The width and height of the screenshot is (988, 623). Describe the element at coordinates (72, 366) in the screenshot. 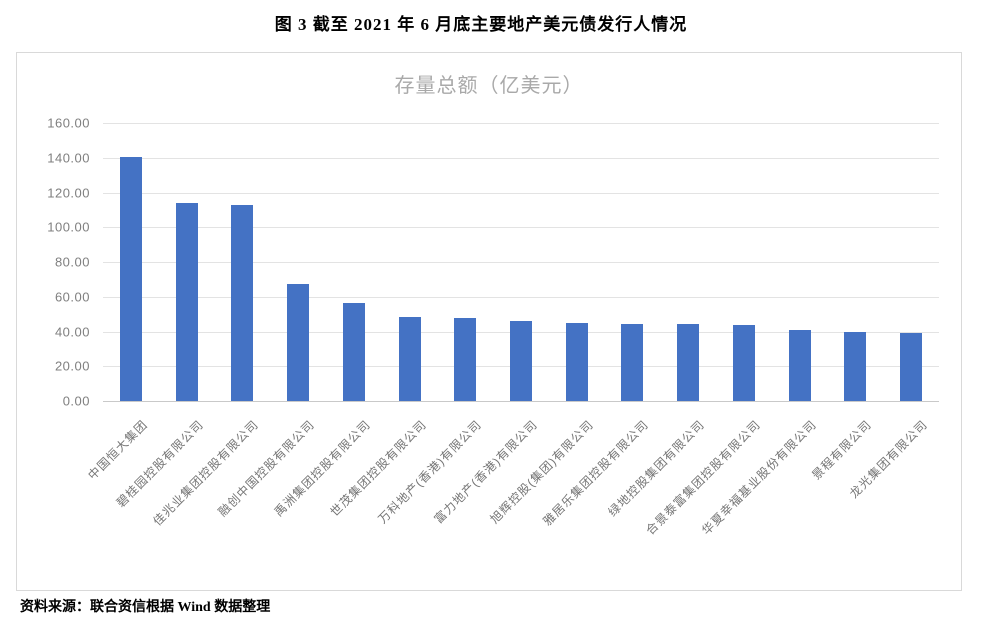

I see `y-axis-tick-label: 20.00` at that location.